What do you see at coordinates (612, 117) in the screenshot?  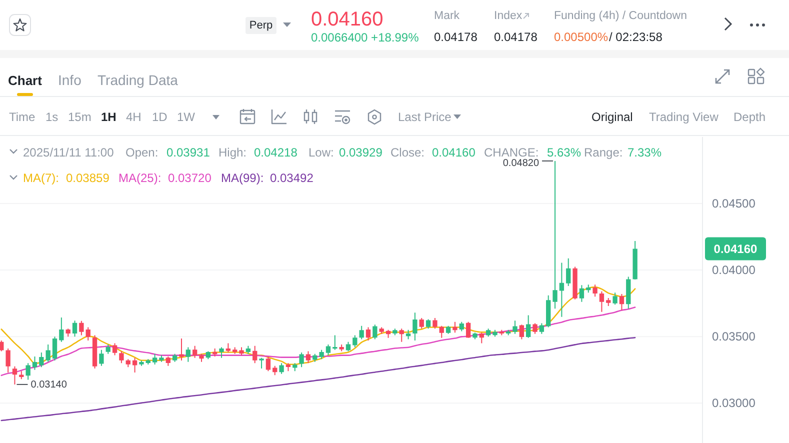 I see `text: Original` at bounding box center [612, 117].